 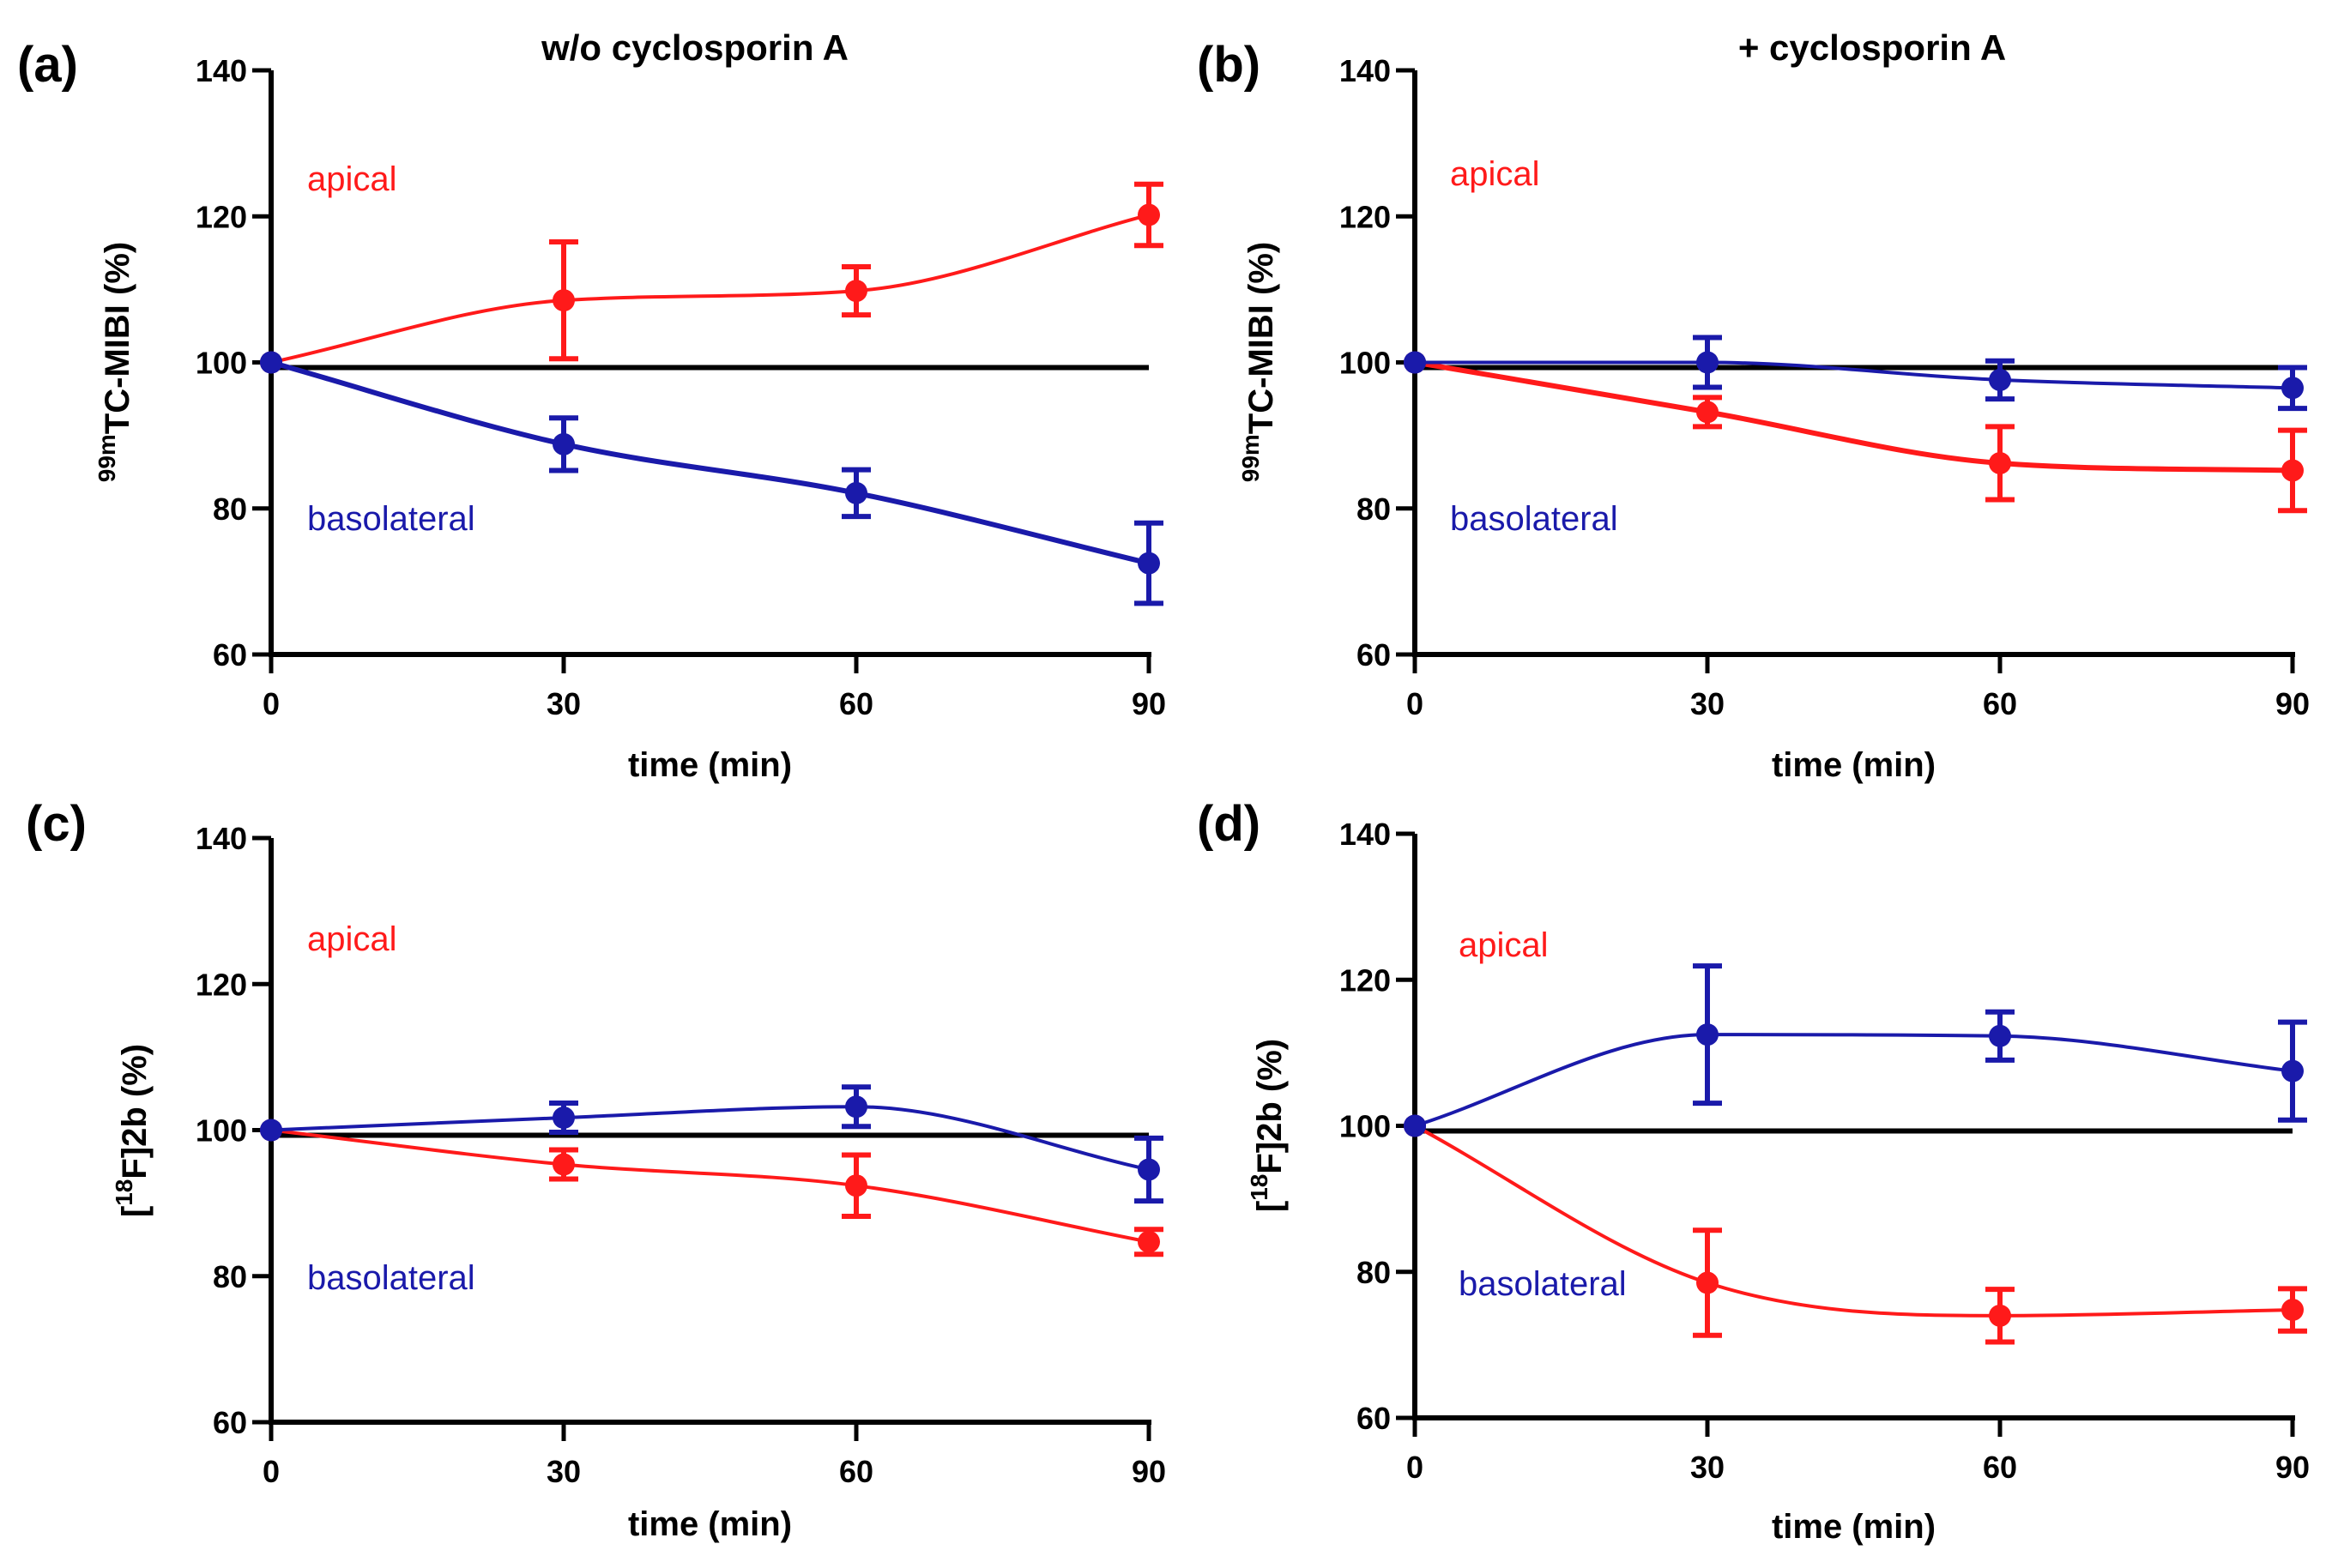 What do you see at coordinates (56, 824) in the screenshot?
I see `panel-label: (c)` at bounding box center [56, 824].